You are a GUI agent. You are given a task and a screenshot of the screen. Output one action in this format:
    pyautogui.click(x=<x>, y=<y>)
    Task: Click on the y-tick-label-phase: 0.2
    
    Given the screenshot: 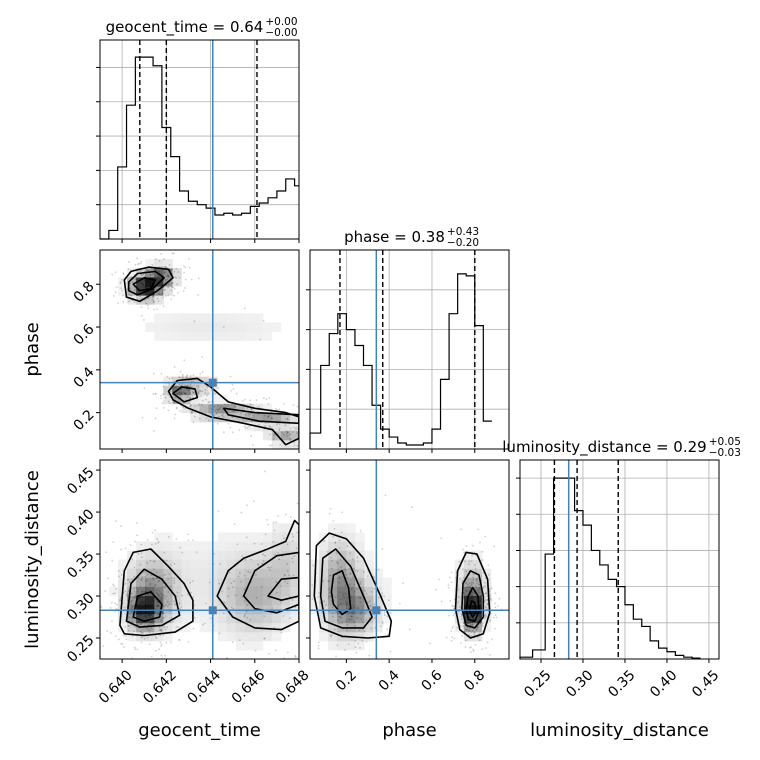 What is the action you would take?
    pyautogui.click(x=84, y=420)
    